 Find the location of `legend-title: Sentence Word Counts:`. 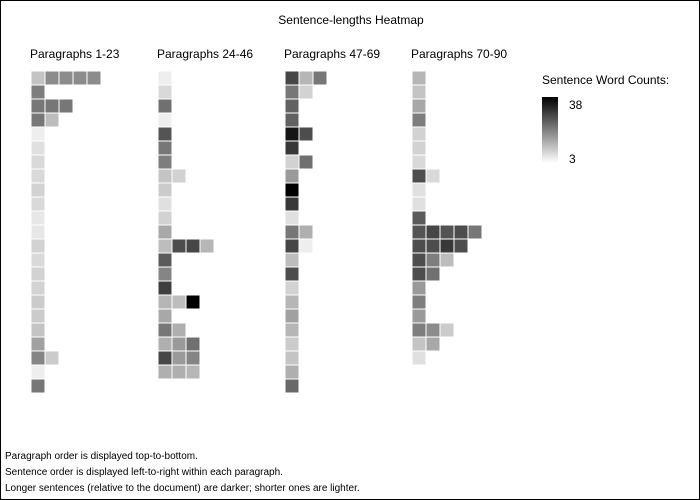

legend-title: Sentence Word Counts: is located at coordinates (606, 80).